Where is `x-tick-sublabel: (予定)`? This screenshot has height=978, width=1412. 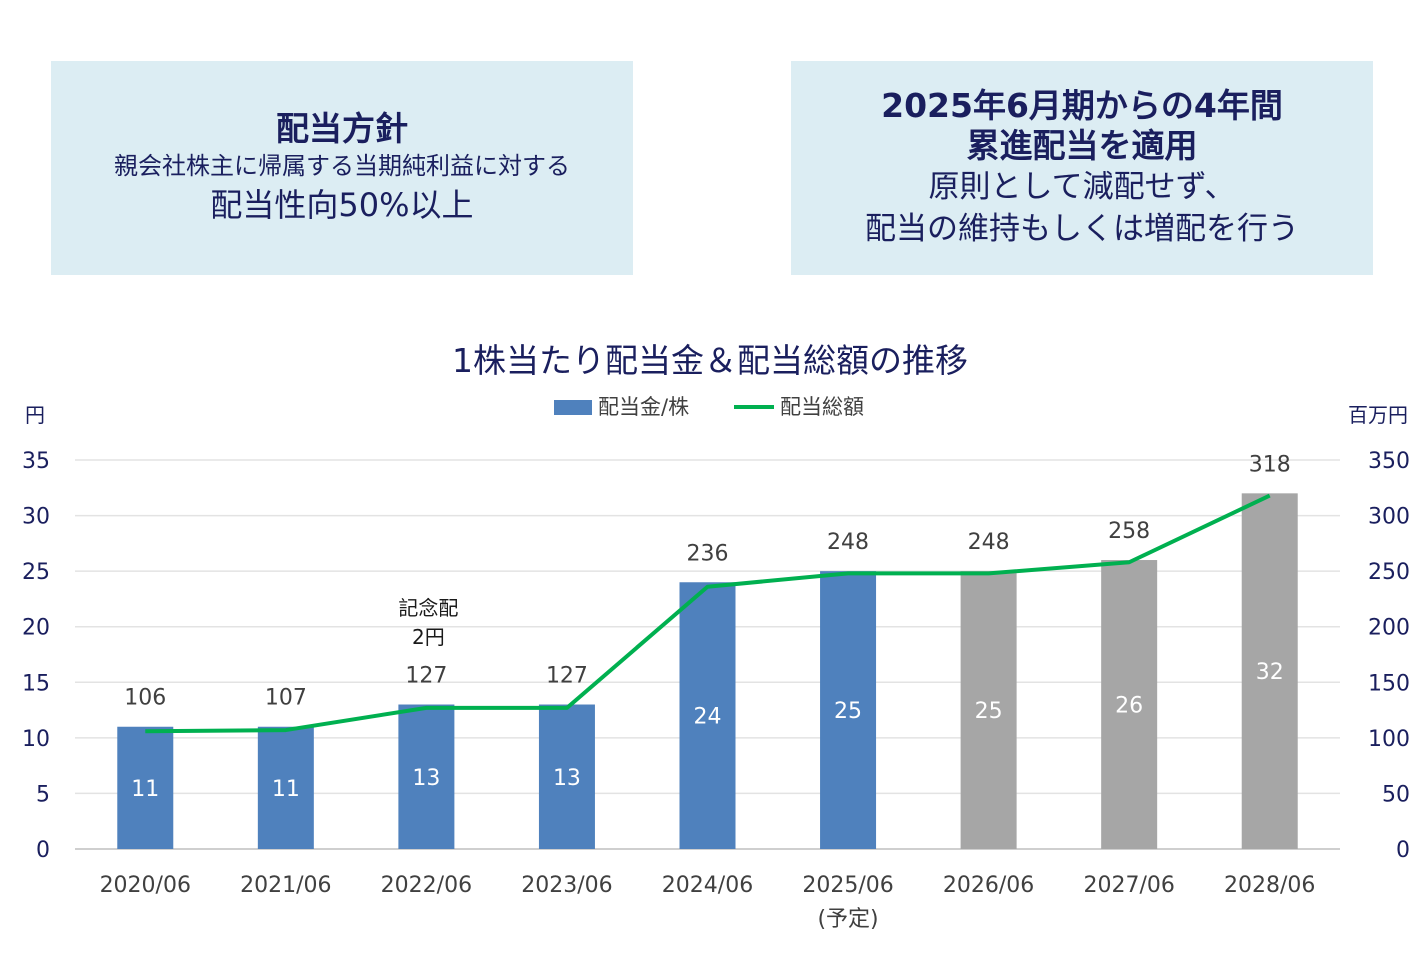
x-tick-sublabel: (予定) is located at coordinates (847, 919).